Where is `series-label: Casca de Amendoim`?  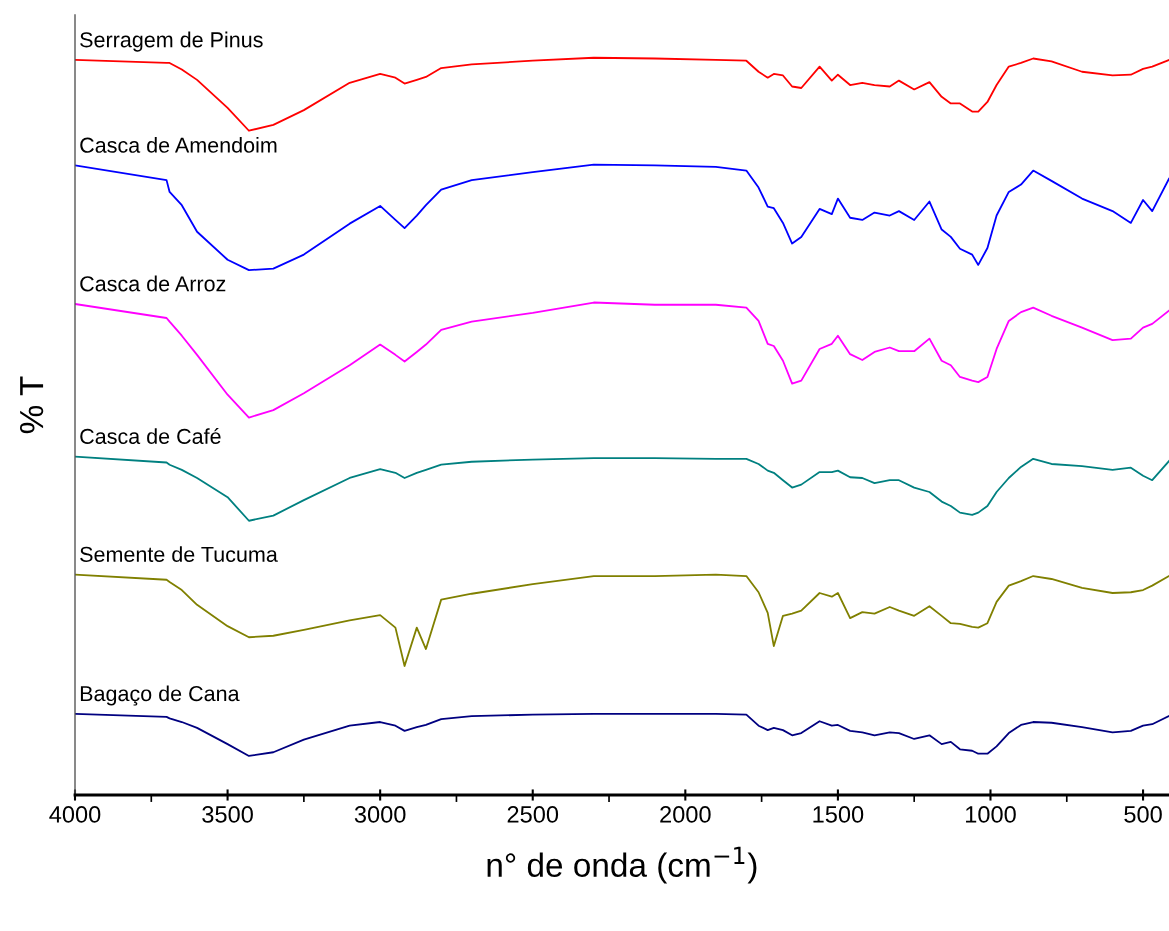
series-label: Casca de Amendoim is located at coordinates (178, 145).